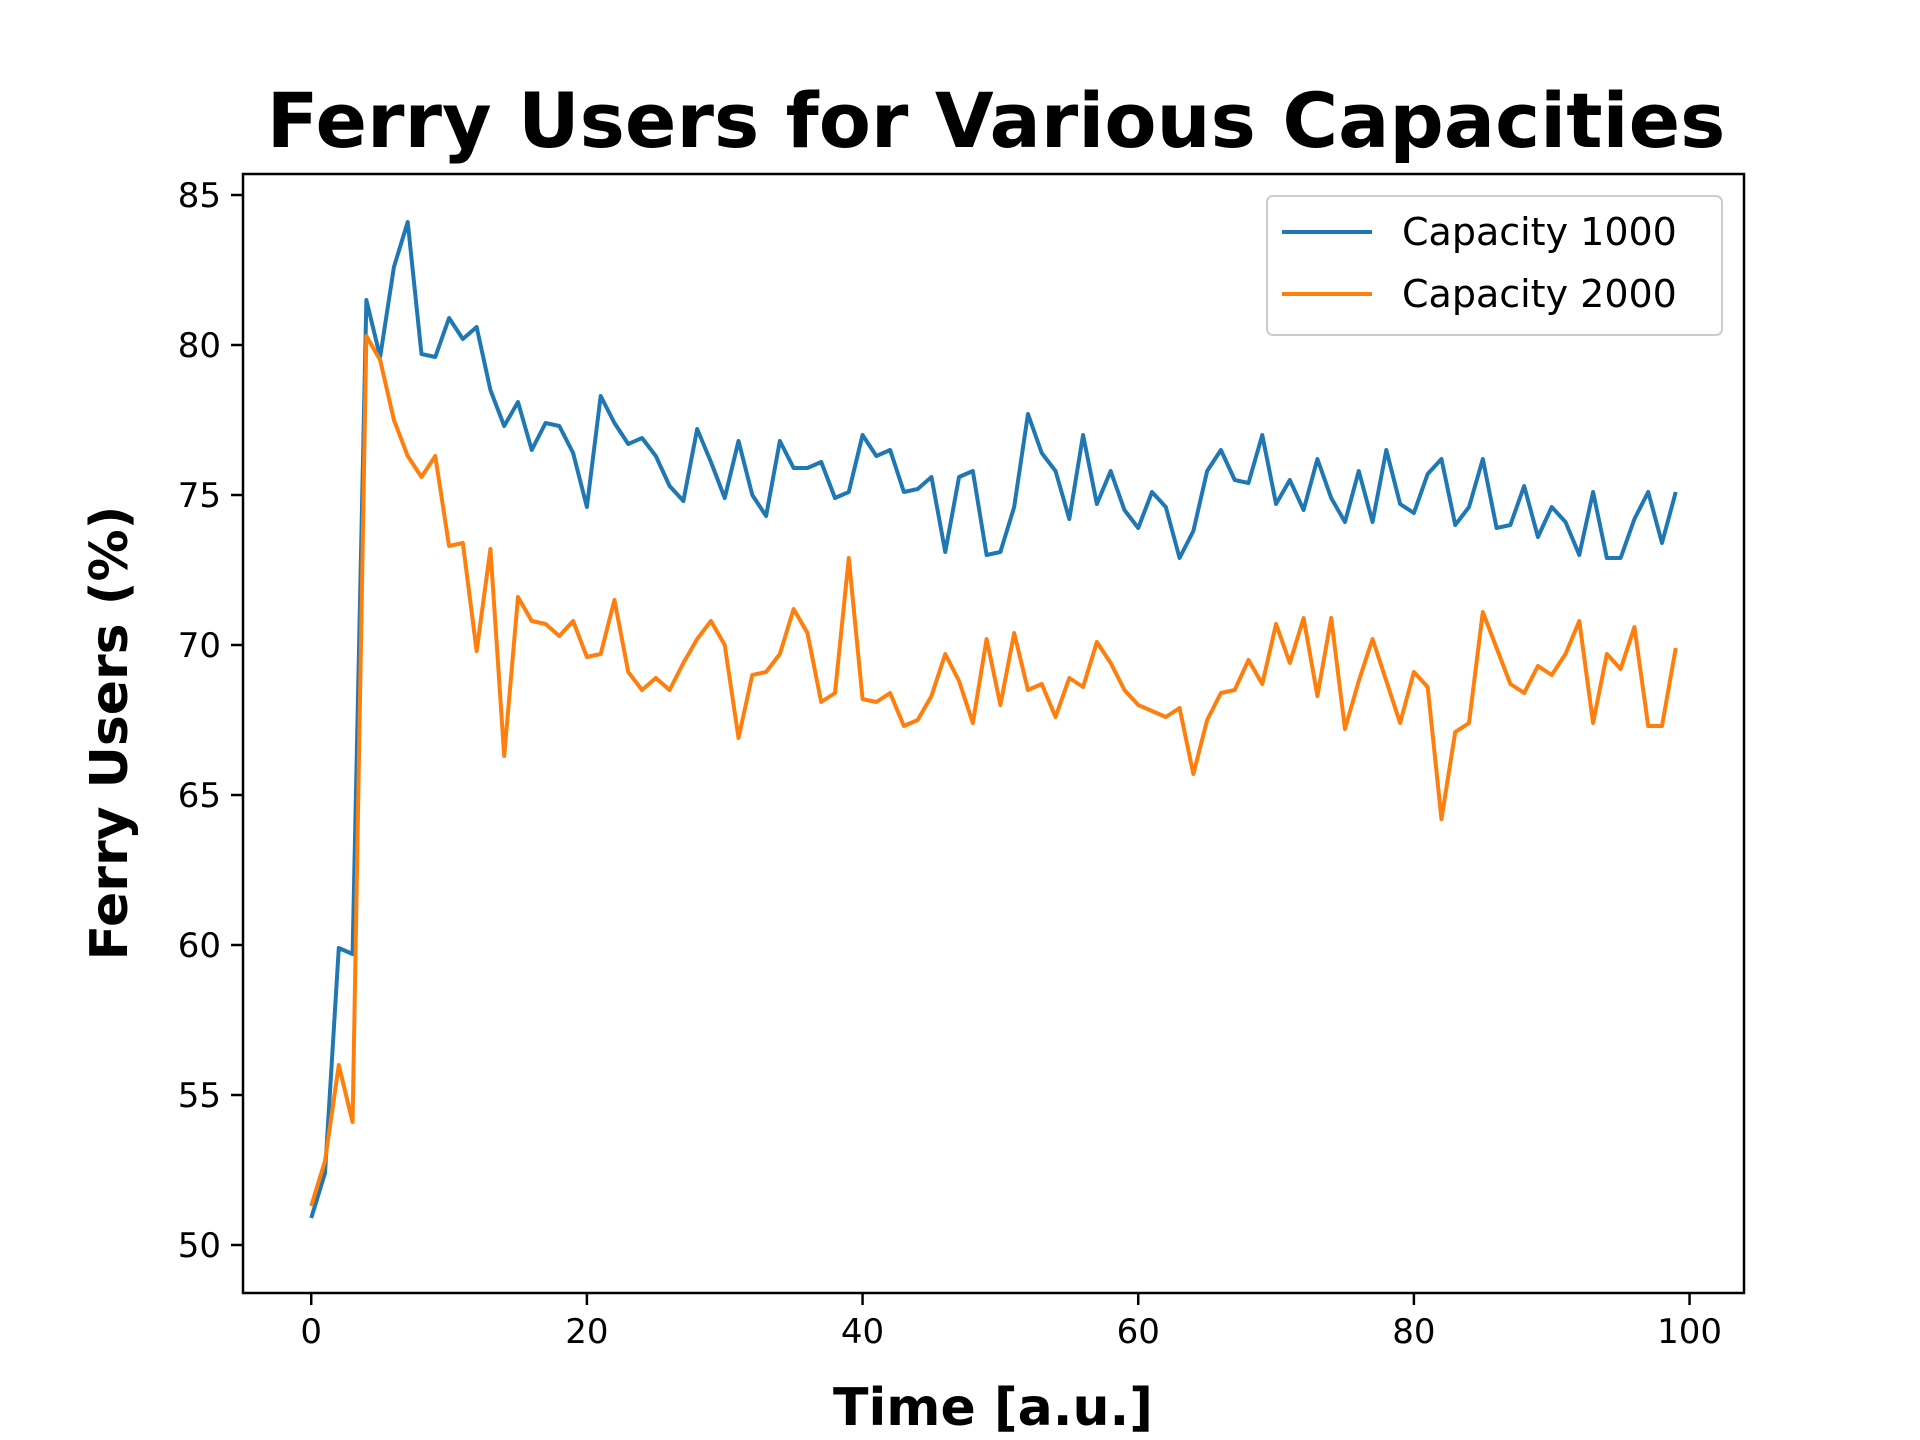 This screenshot has width=1920, height=1440. I want to click on x-tick-label: 20, so click(586, 1332).